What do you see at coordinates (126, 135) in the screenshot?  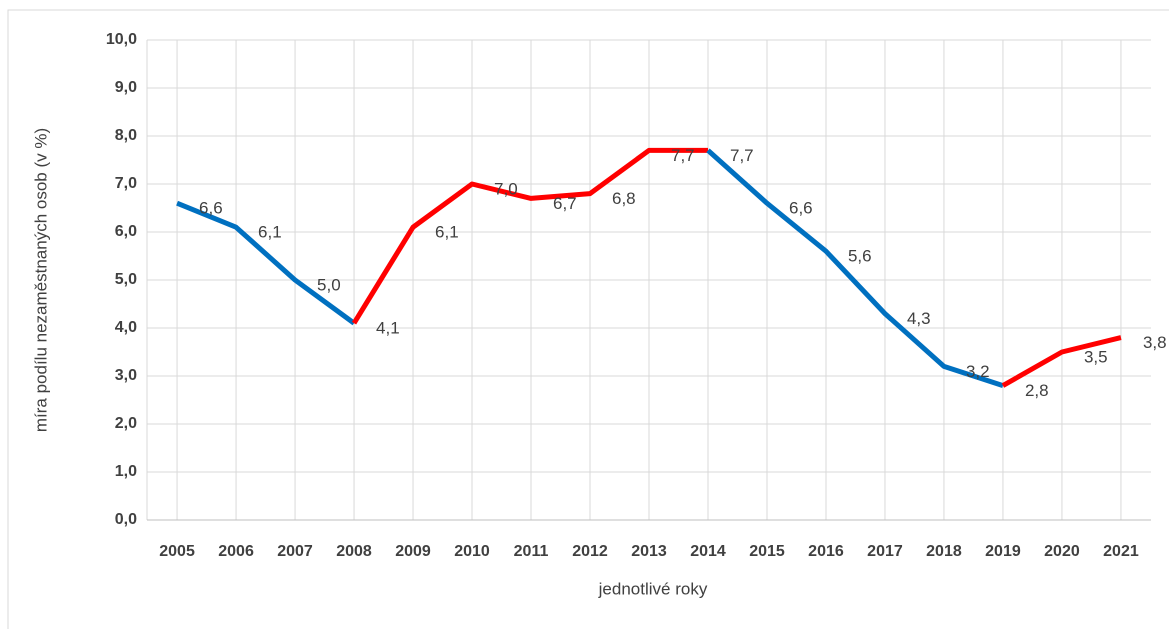 I see `y-tick-label: 8,0` at bounding box center [126, 135].